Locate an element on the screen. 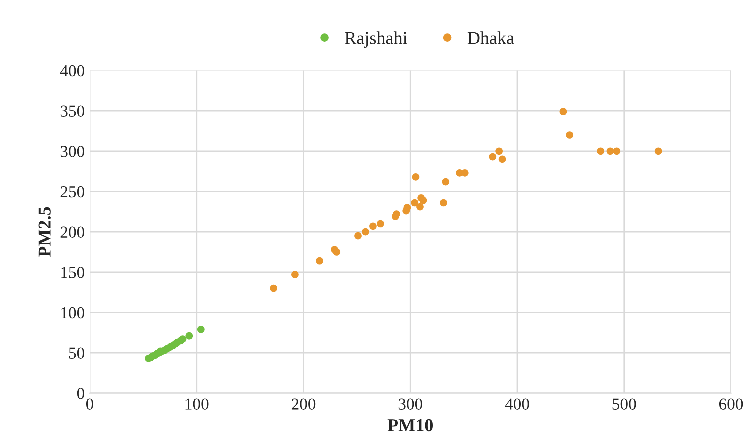 Image resolution: width=750 pixels, height=442 pixels. y-tick-label: 350 is located at coordinates (72, 111).